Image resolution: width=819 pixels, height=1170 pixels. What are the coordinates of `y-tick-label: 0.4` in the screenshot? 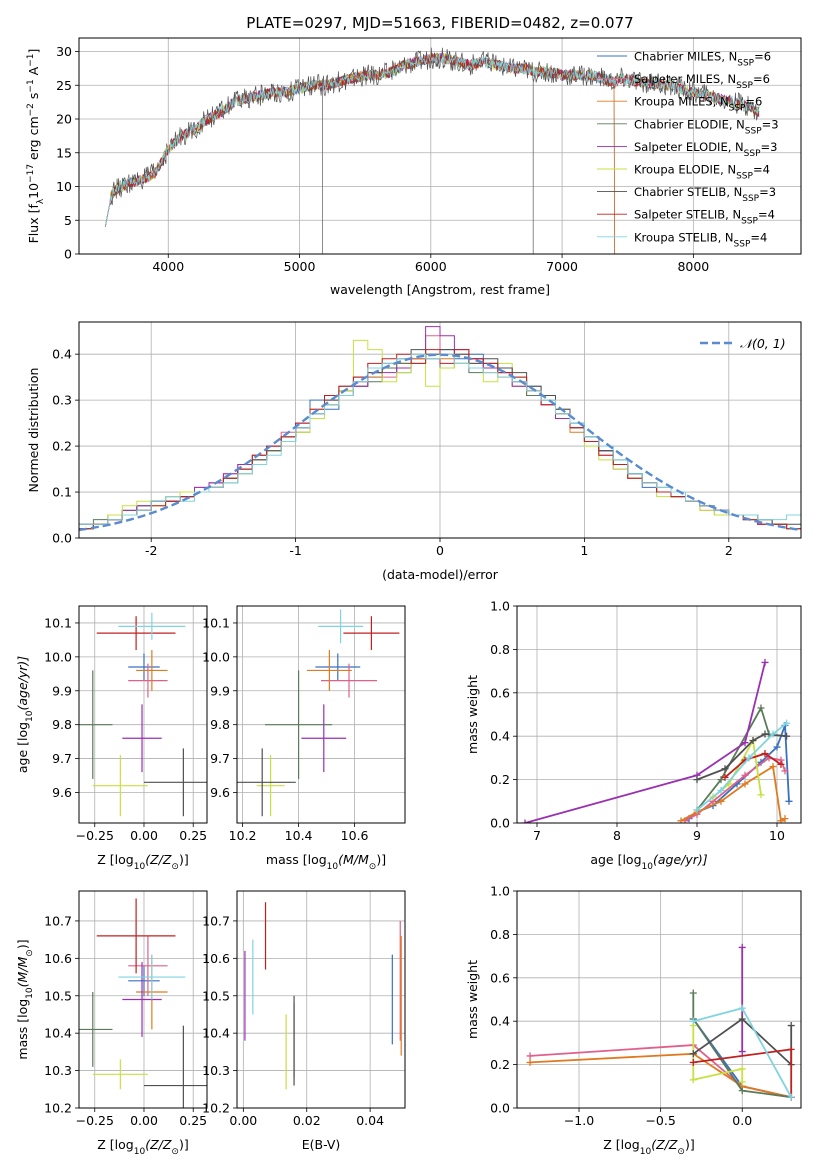 It's located at (62, 354).